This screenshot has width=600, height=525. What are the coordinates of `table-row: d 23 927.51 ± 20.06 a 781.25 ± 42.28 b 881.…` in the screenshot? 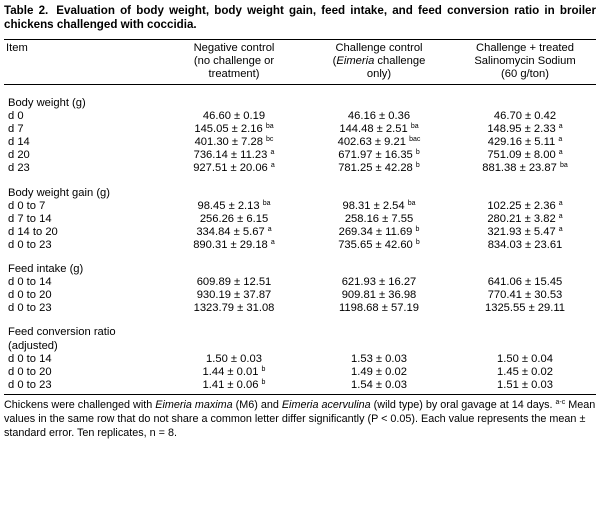 It's located at (300, 168).